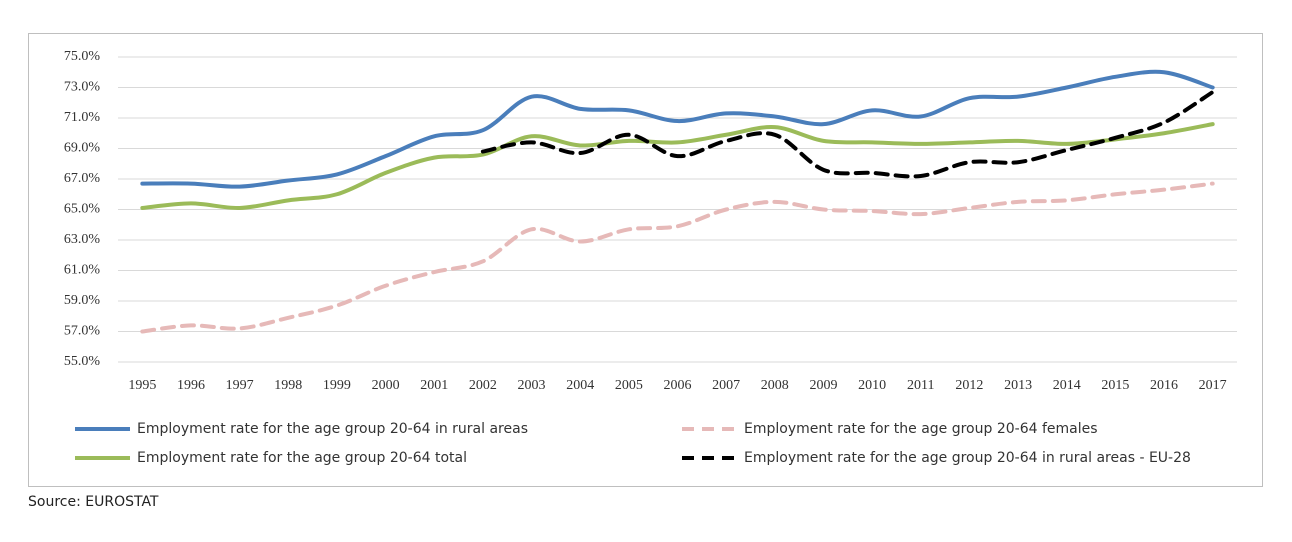  What do you see at coordinates (82, 148) in the screenshot?
I see `y-tick-label: 69.0%` at bounding box center [82, 148].